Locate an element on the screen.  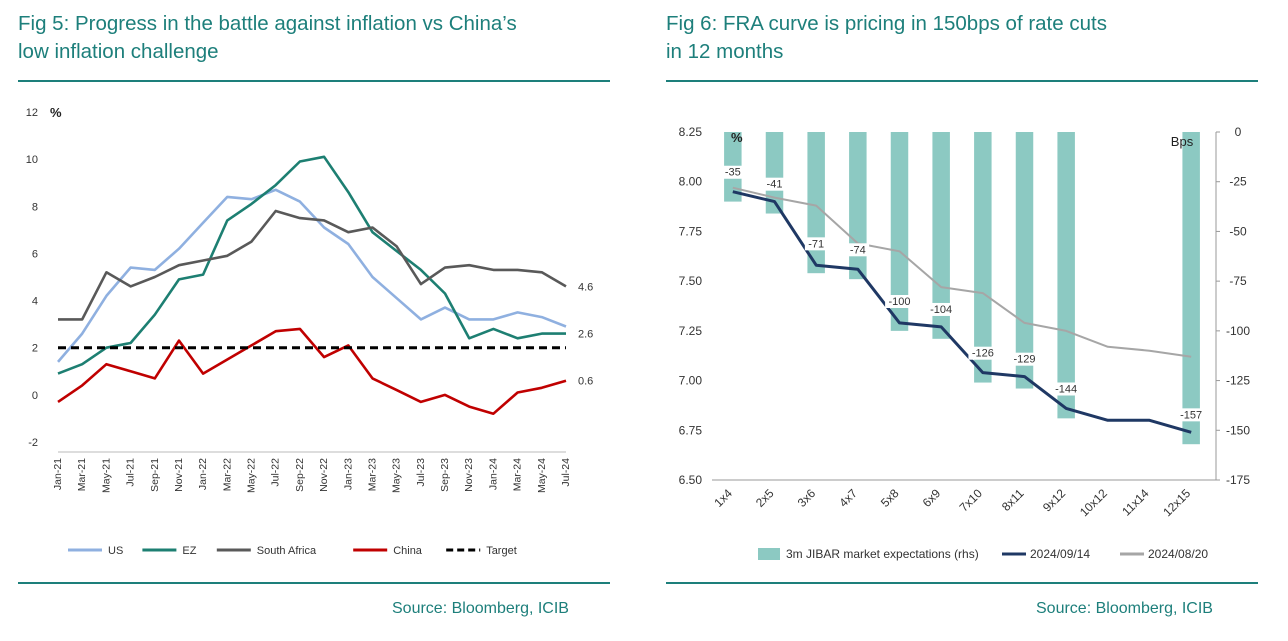
fig6-bar-3x6 is located at coordinates (816, 203).